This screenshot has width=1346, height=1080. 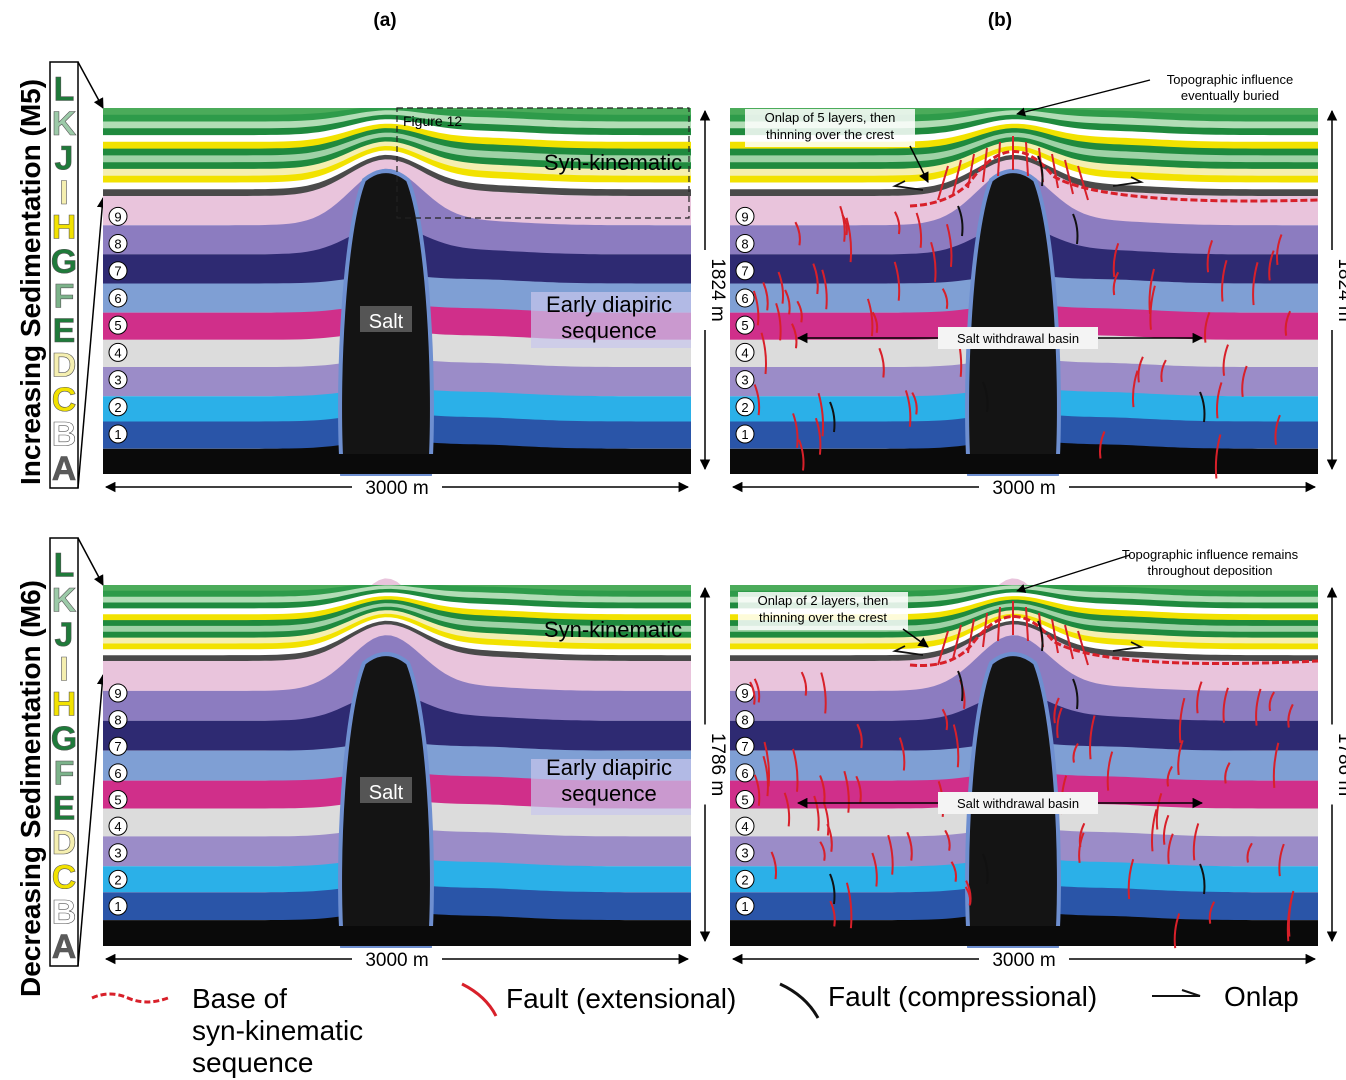 I want to click on pre-kinematic-layer, so click(x=397, y=634).